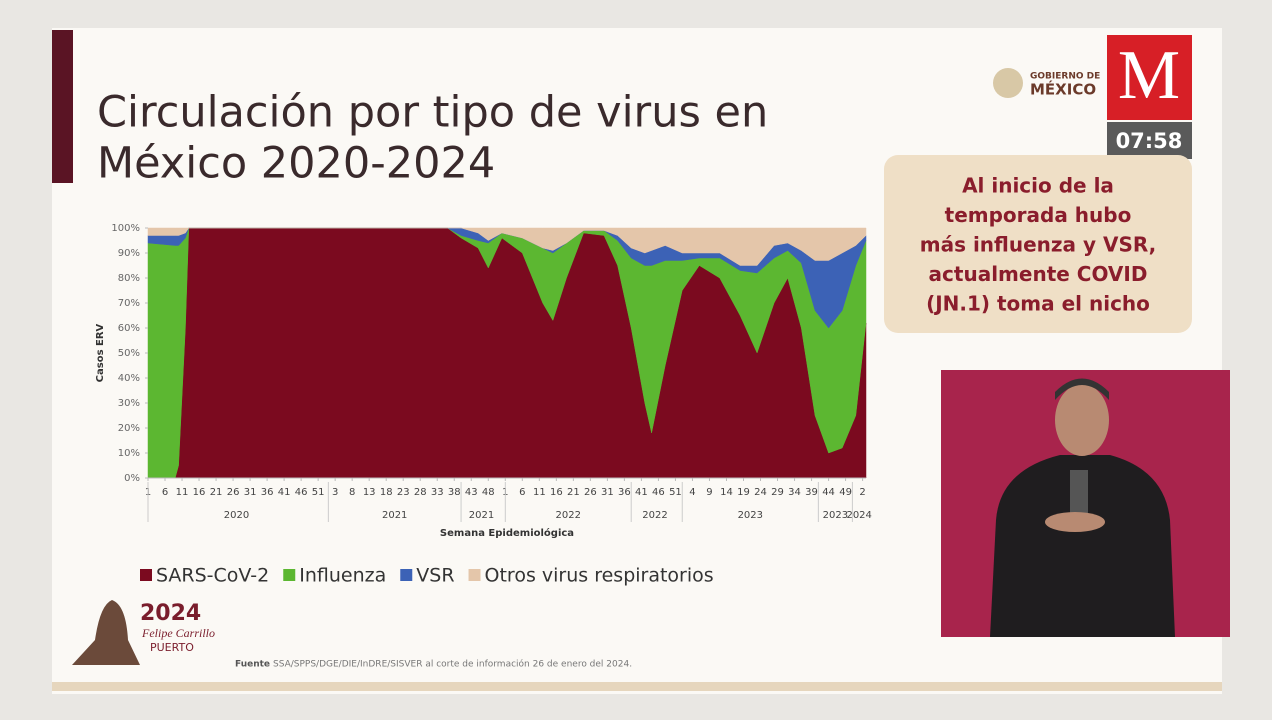  I want to click on legend-label: SARS-CoV-2, so click(212, 576).